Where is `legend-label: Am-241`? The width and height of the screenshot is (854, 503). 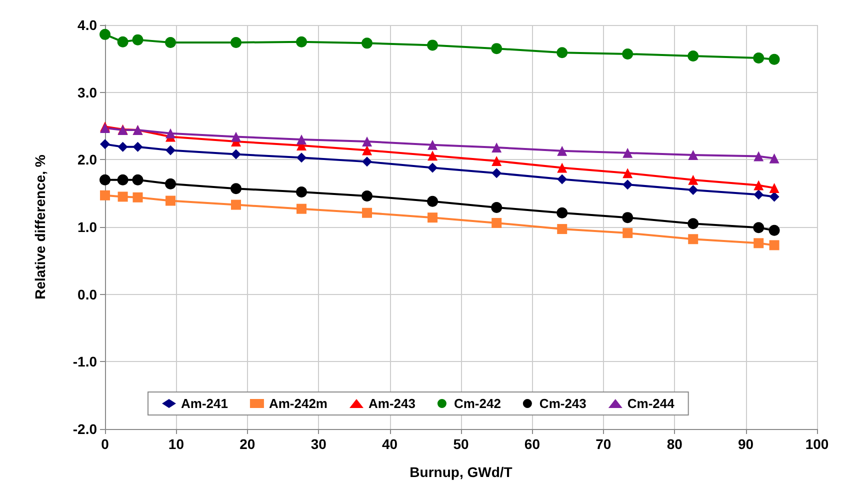
legend-label: Am-241 is located at coordinates (204, 403).